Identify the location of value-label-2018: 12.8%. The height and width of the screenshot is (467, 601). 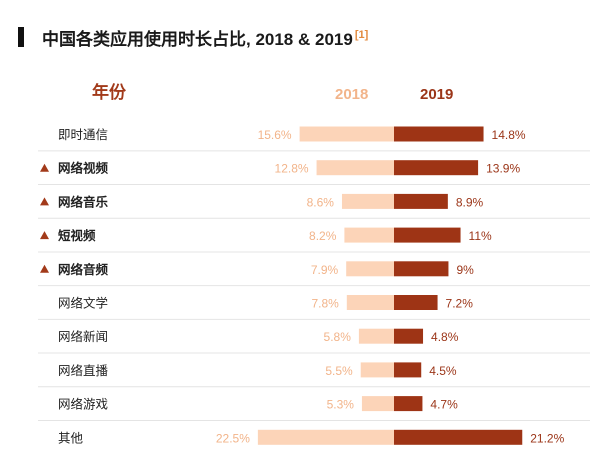
(292, 169).